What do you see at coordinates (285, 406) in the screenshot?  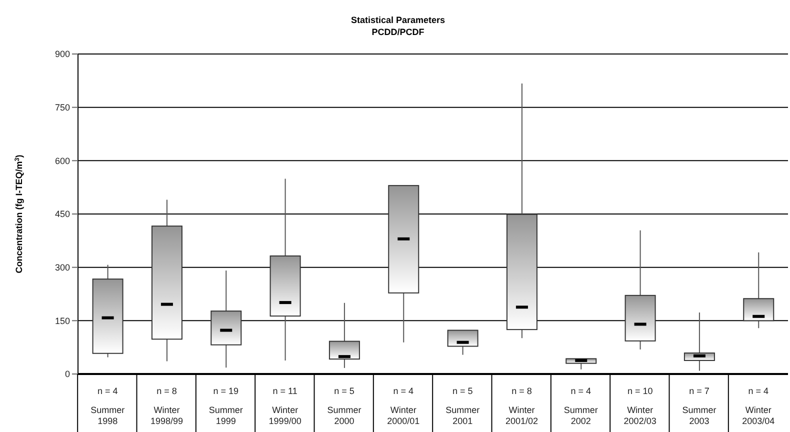 I see `x-tick-label: n = 11 Winter 1999/00` at bounding box center [285, 406].